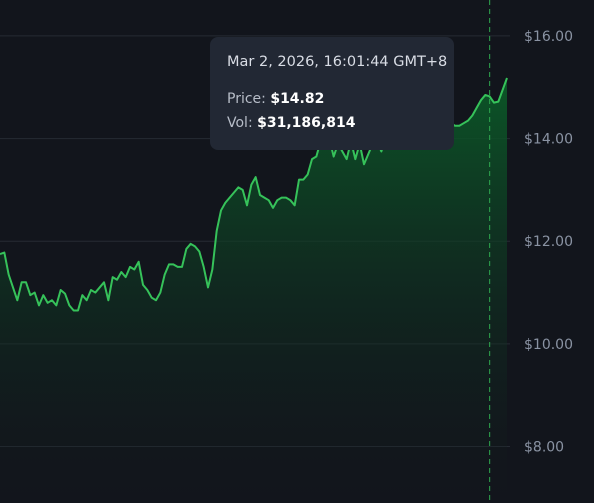 This screenshot has height=503, width=594. I want to click on y-tick-label: $10.00, so click(548, 345).